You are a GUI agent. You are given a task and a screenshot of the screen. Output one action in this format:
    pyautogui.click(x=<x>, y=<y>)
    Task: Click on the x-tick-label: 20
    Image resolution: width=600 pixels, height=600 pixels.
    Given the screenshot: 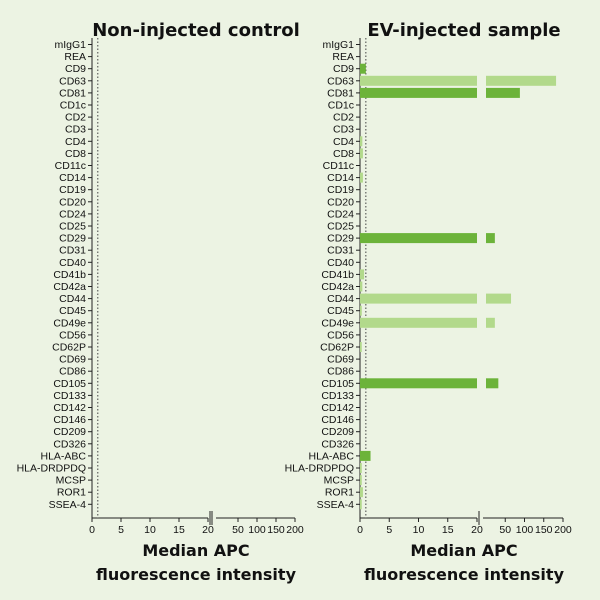 What is the action you would take?
    pyautogui.click(x=208, y=530)
    